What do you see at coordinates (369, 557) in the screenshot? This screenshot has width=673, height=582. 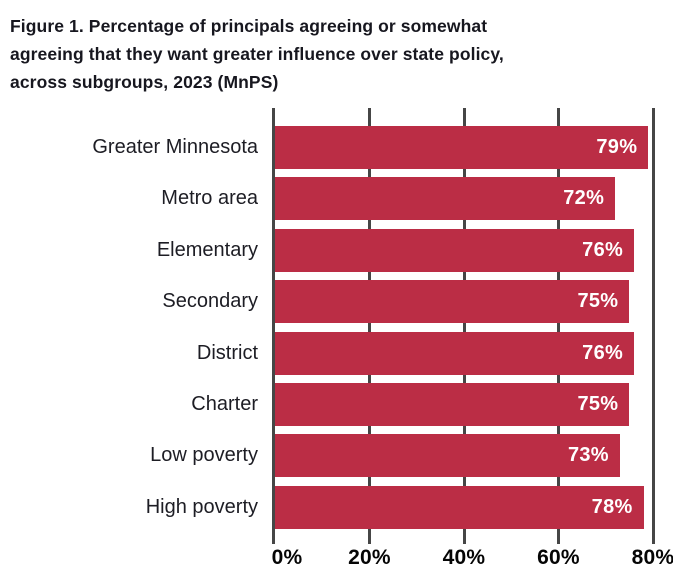 I see `x-axis-tick-label: 20%` at bounding box center [369, 557].